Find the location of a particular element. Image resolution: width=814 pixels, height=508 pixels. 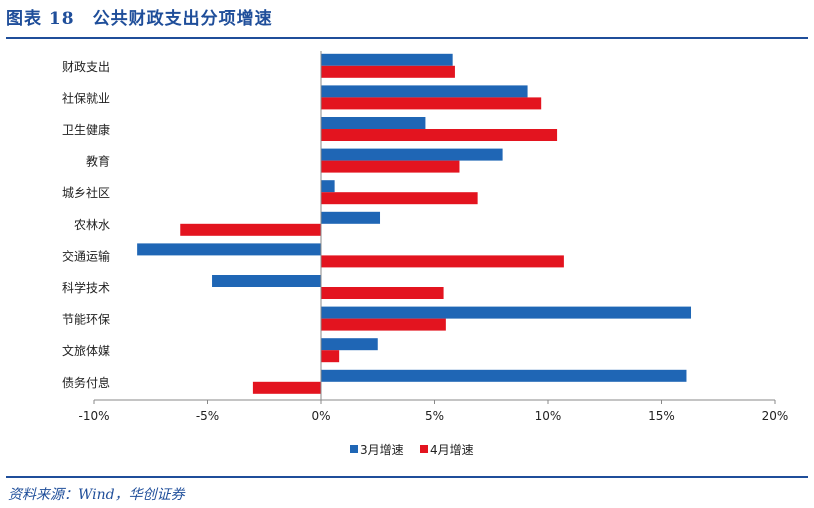

x-tick-label: 20% is located at coordinates (775, 416).